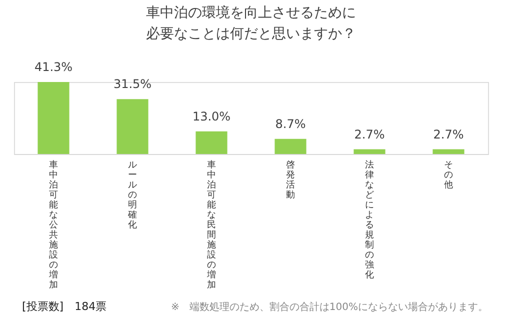 This screenshot has height=320, width=506. I want to click on data-label: 41.3%, so click(53, 67).